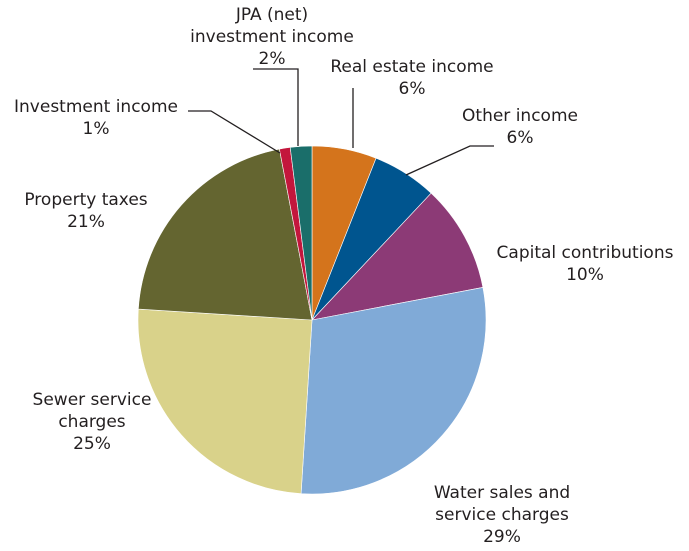 The width and height of the screenshot is (689, 551). I want to click on slice-name-label: Water sales and, so click(502, 493).